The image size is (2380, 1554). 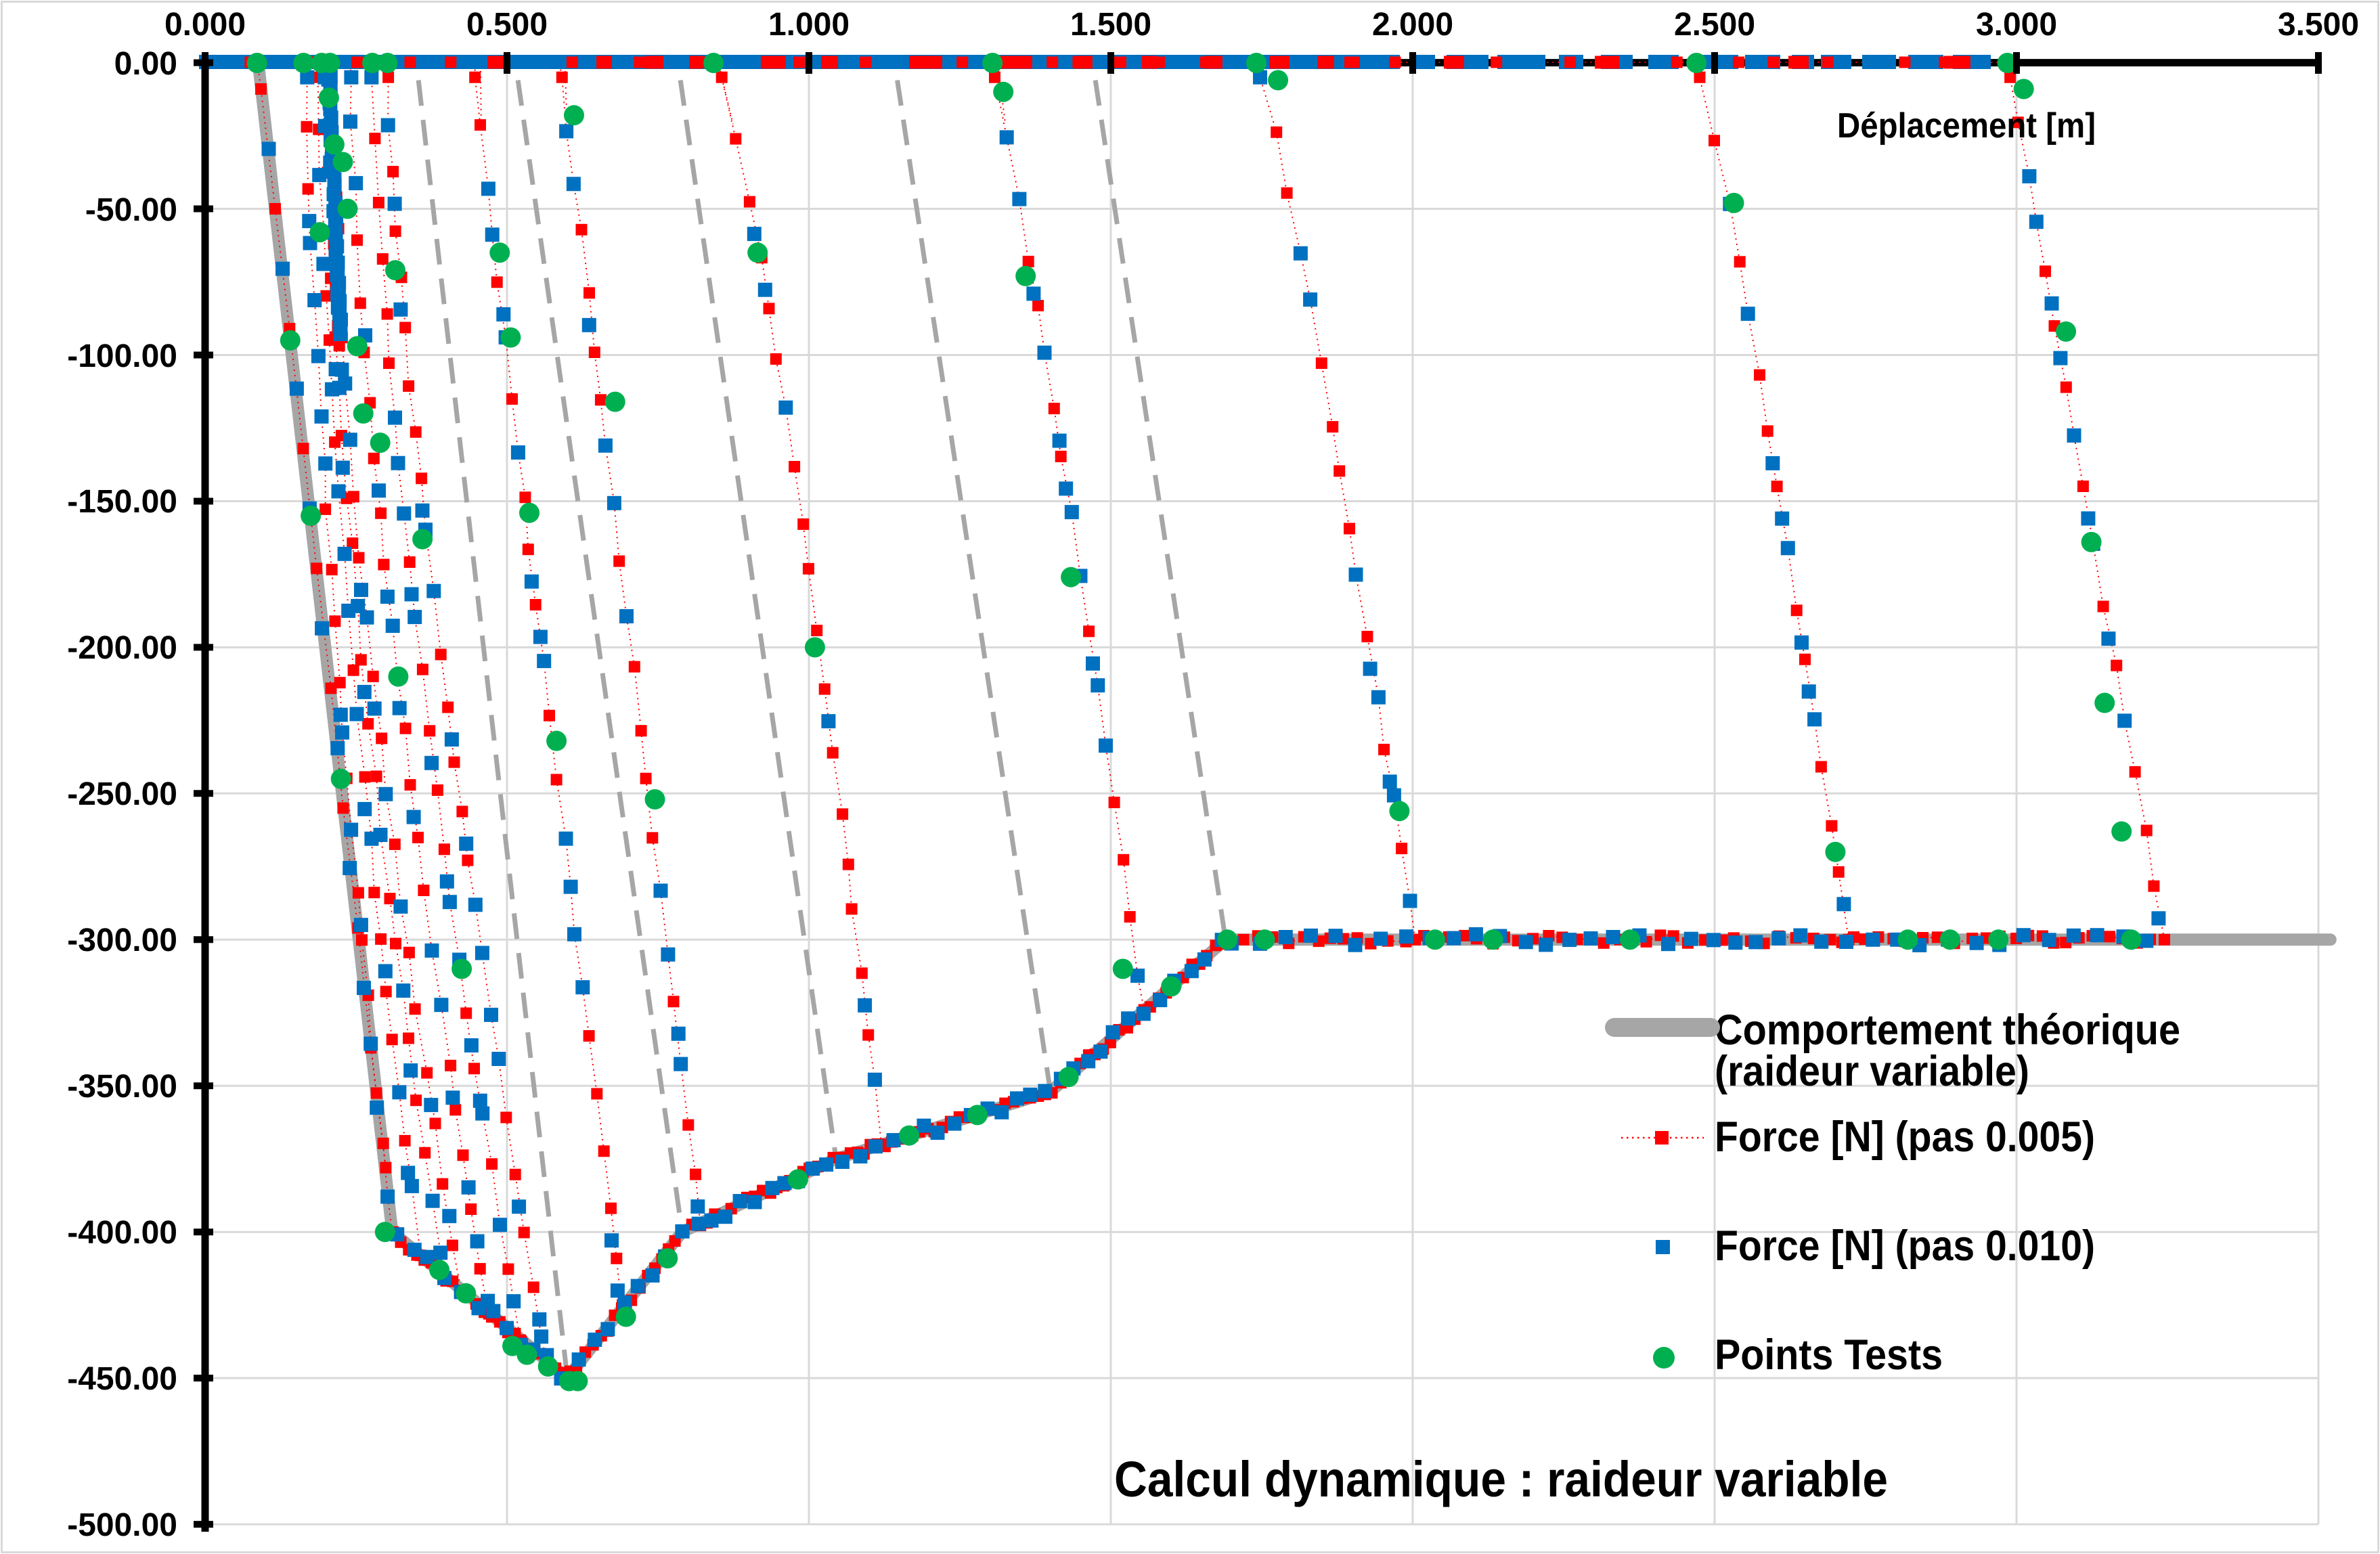 What do you see at coordinates (1905, 1246) in the screenshot?
I see `svg-text: Force [N] (pas 0.010)` at bounding box center [1905, 1246].